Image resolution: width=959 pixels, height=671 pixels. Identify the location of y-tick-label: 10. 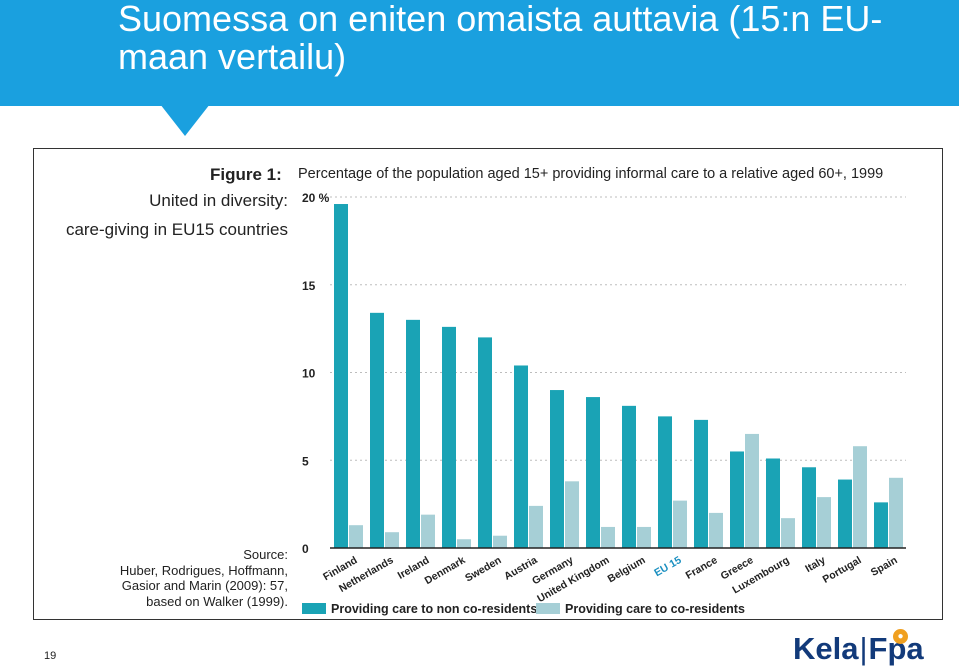
(309, 374).